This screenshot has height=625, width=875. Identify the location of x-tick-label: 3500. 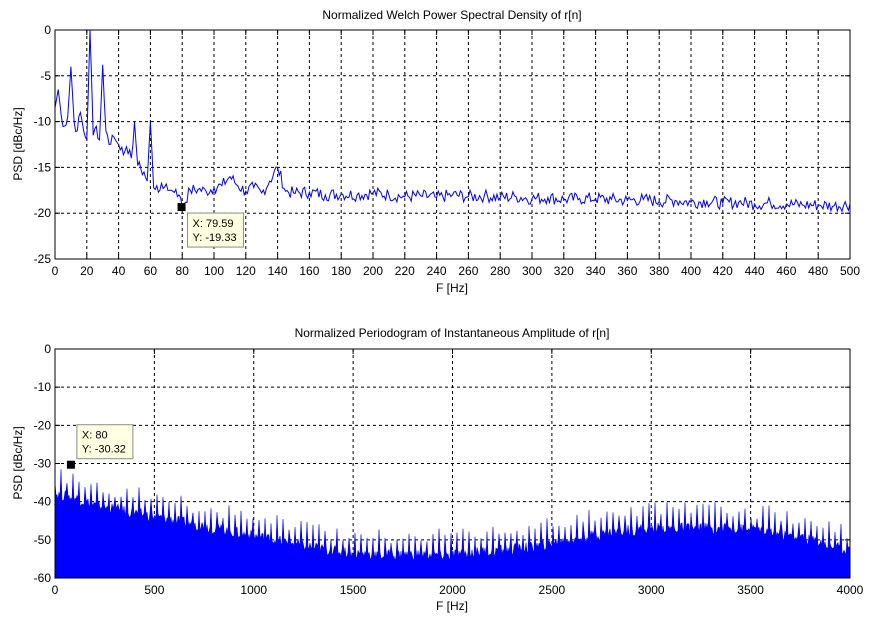
(750, 590).